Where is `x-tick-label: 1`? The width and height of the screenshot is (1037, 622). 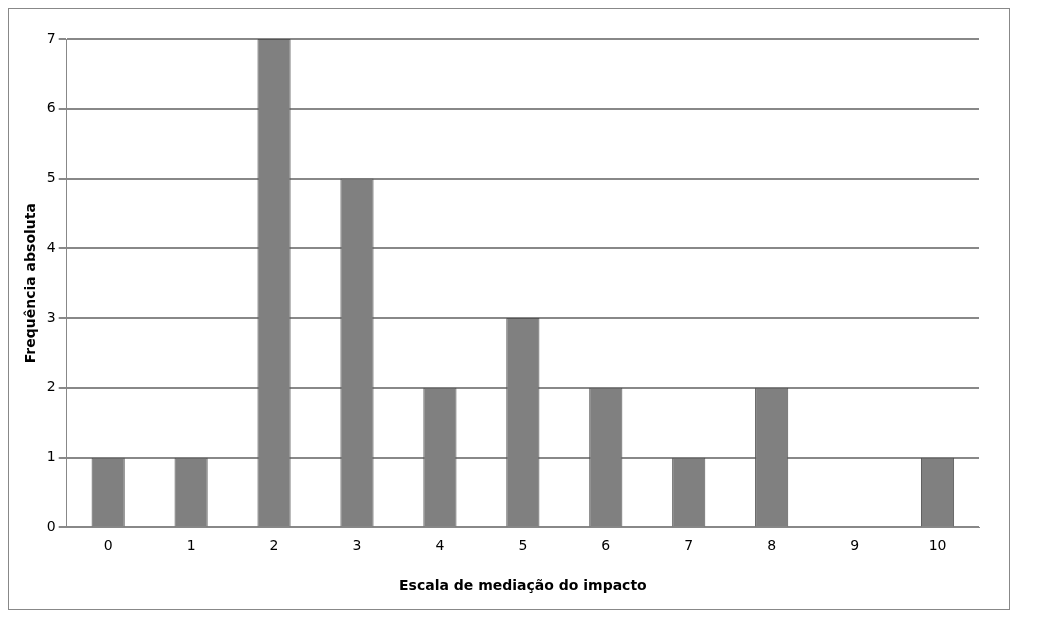 x-tick-label: 1 is located at coordinates (191, 545).